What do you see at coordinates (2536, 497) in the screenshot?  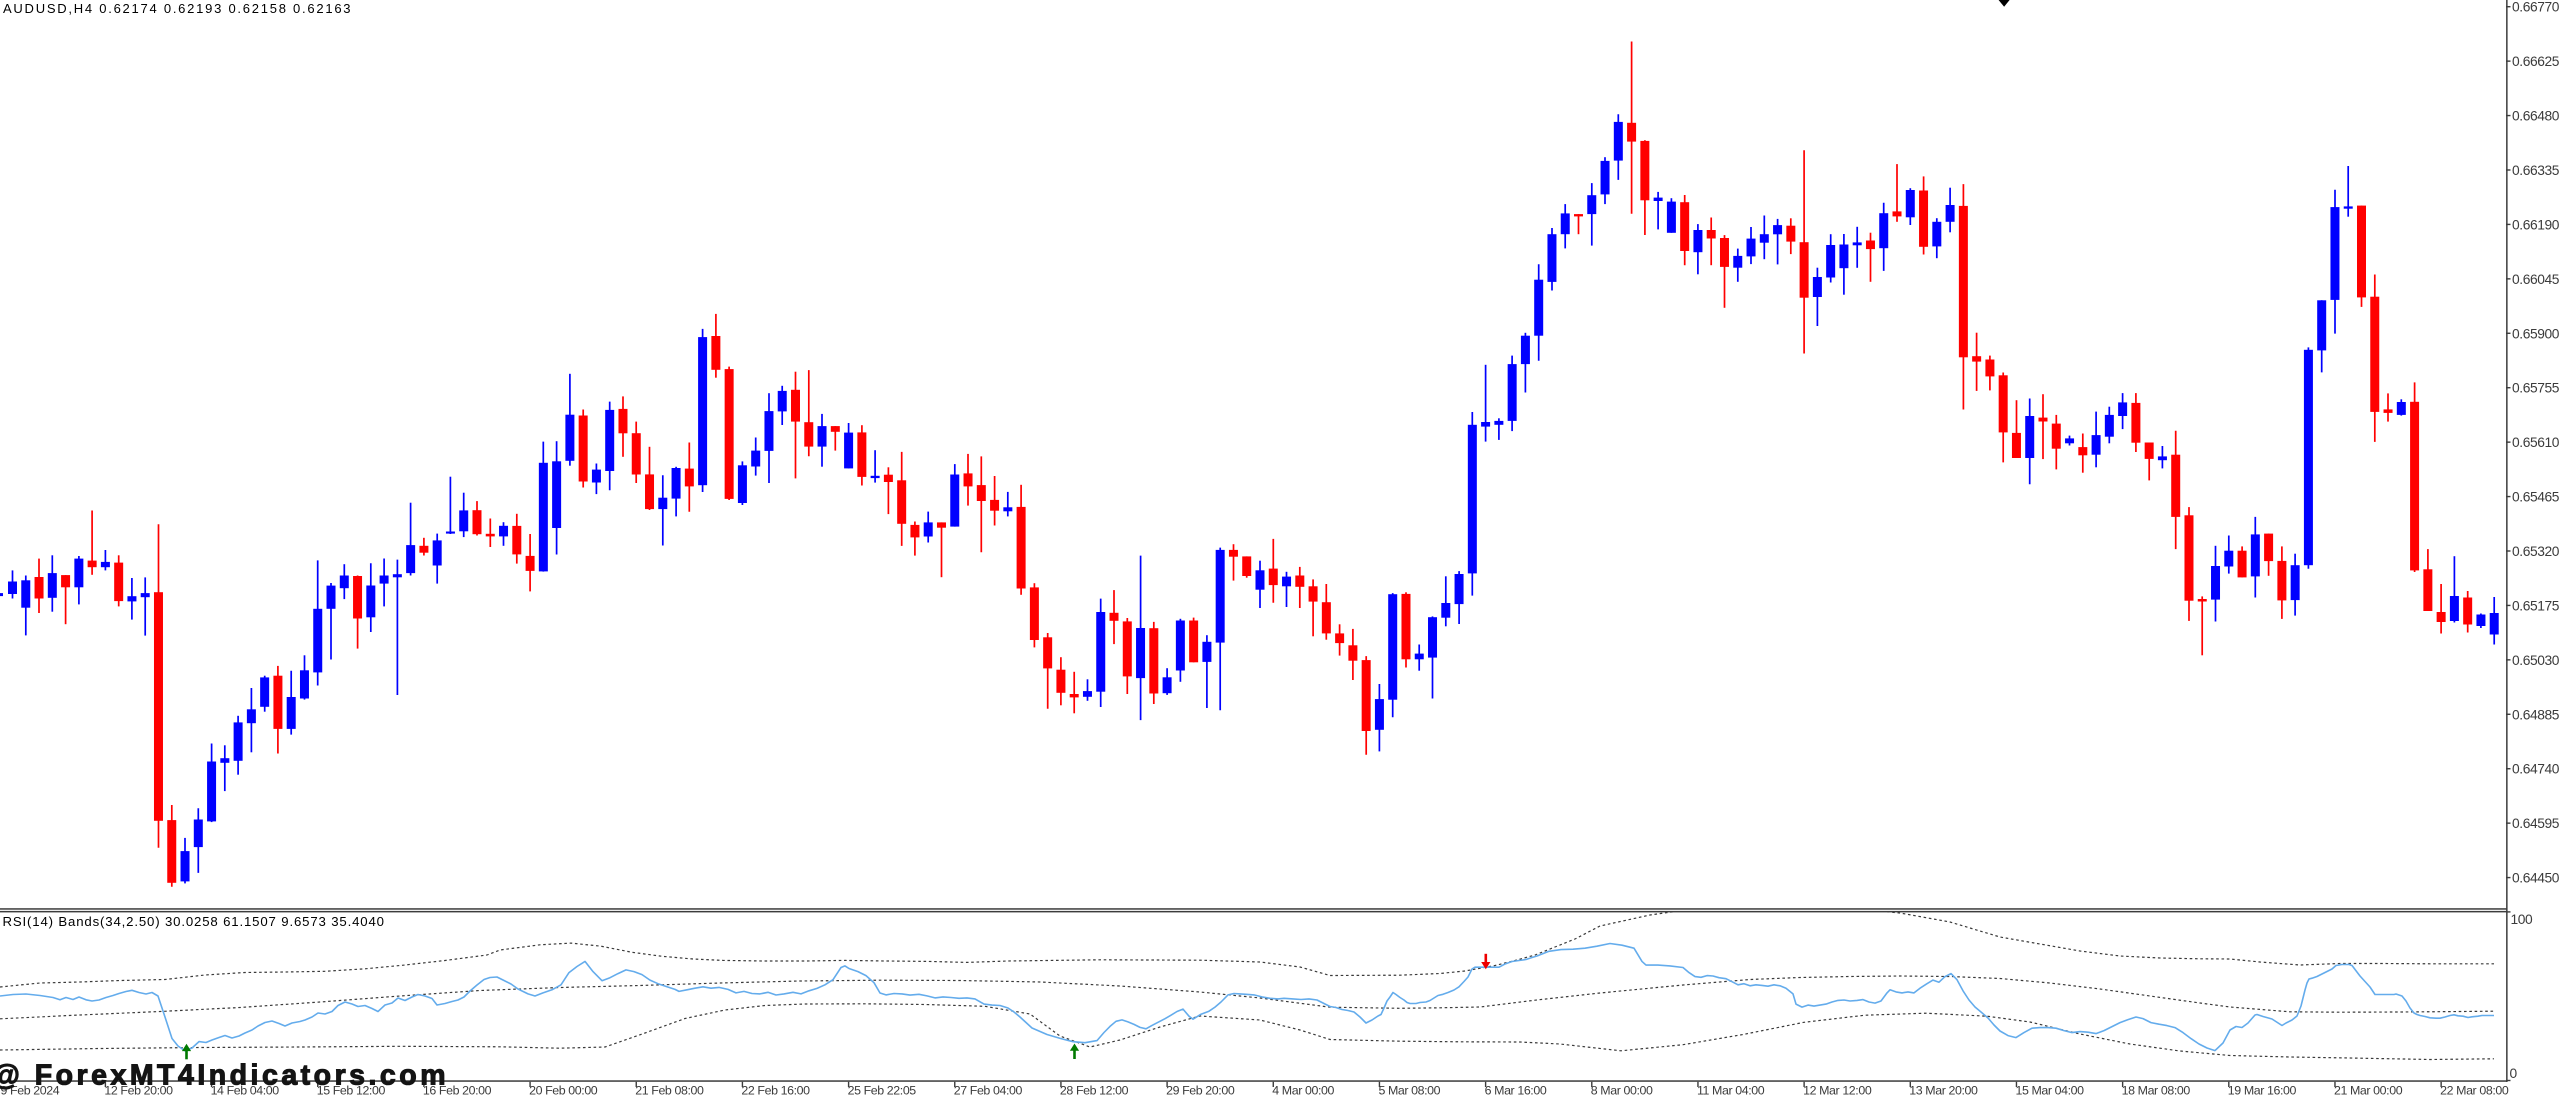 I see `svg-text: 0.65465` at bounding box center [2536, 497].